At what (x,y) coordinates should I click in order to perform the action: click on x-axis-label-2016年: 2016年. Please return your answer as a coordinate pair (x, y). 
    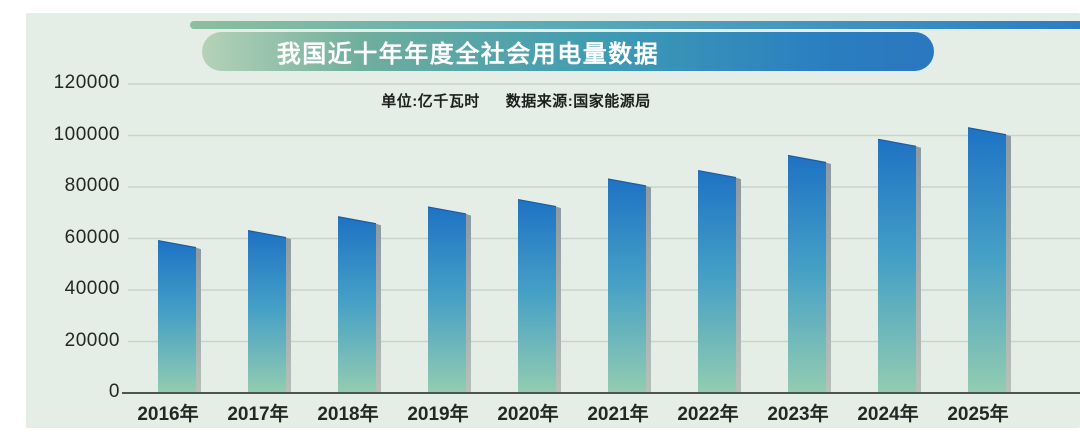
    Looking at the image, I should click on (168, 414).